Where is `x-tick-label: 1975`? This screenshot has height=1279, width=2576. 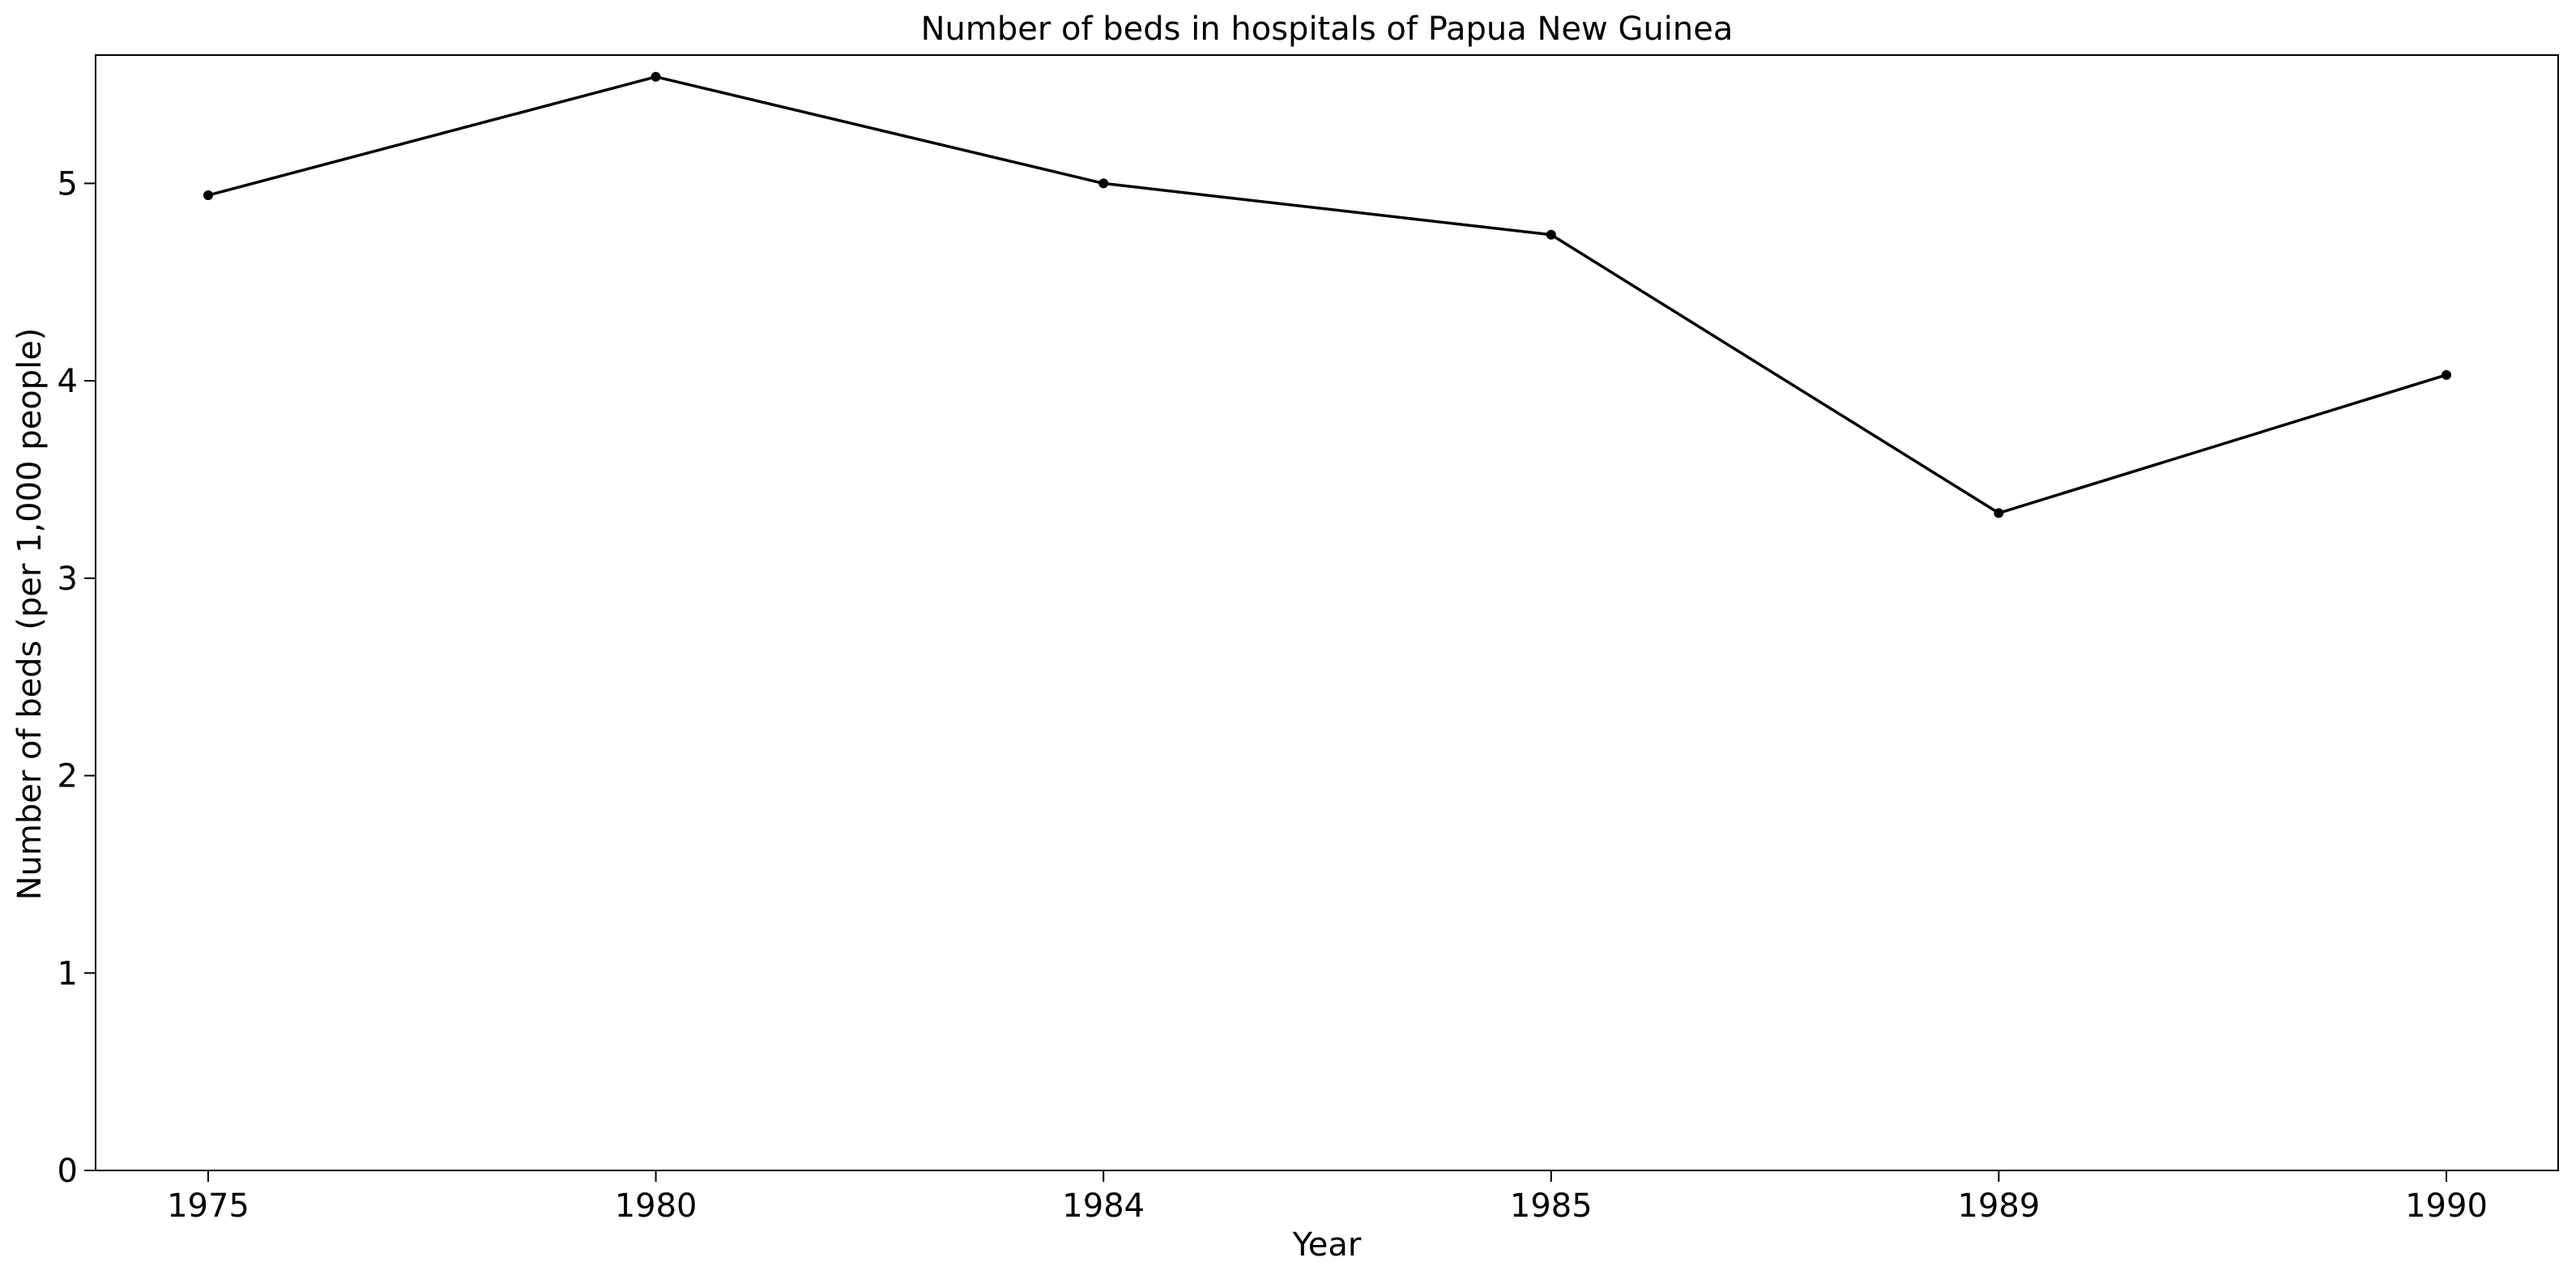
x-tick-label: 1975 is located at coordinates (208, 1206).